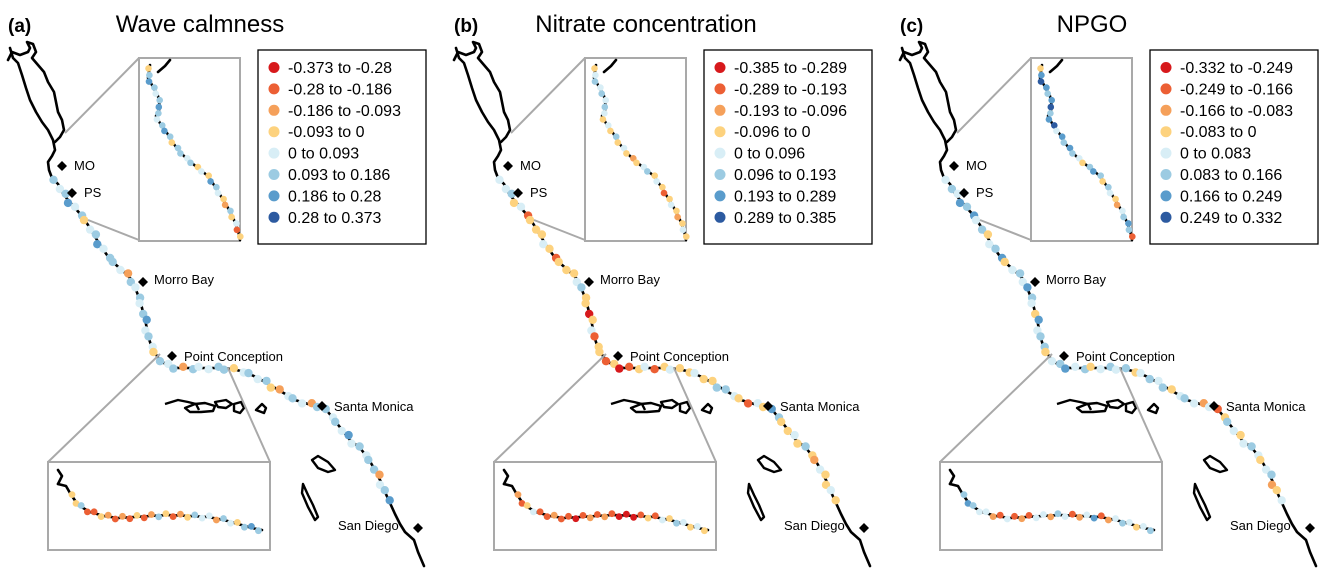  What do you see at coordinates (785, 196) in the screenshot?
I see `legend-label: 0.193 to 0.289` at bounding box center [785, 196].